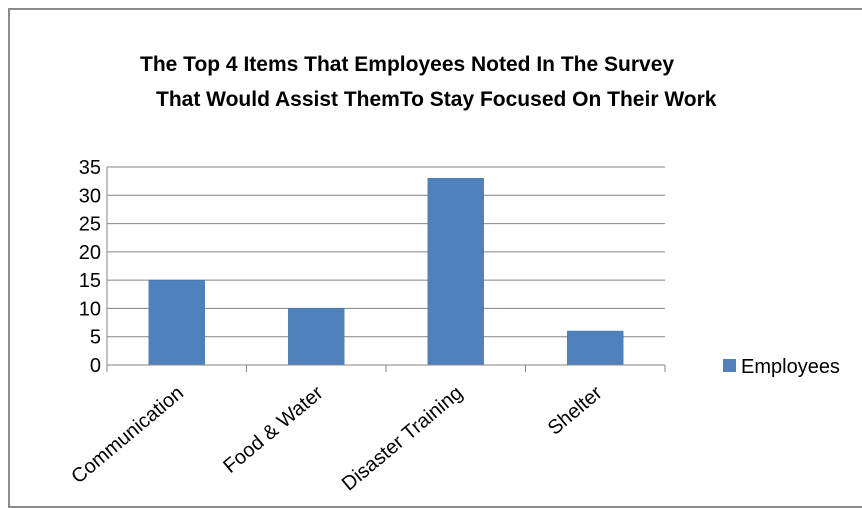 This screenshot has width=862, height=508. Describe the element at coordinates (595, 348) in the screenshot. I see `bar-shelter` at that location.